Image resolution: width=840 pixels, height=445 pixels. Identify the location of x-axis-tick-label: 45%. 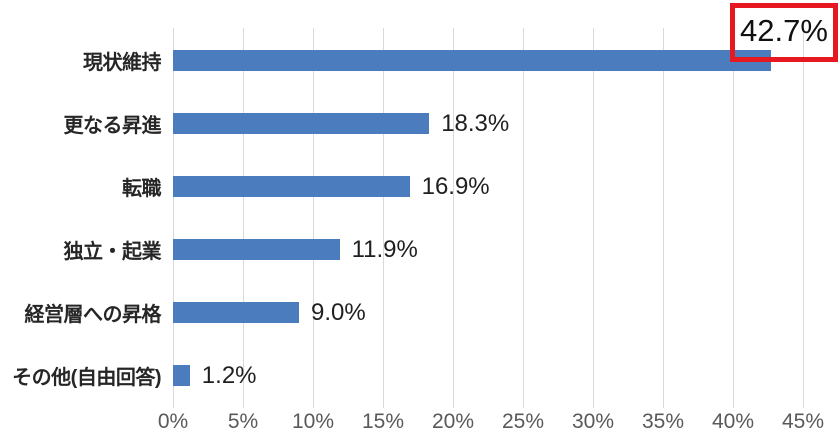
(803, 421).